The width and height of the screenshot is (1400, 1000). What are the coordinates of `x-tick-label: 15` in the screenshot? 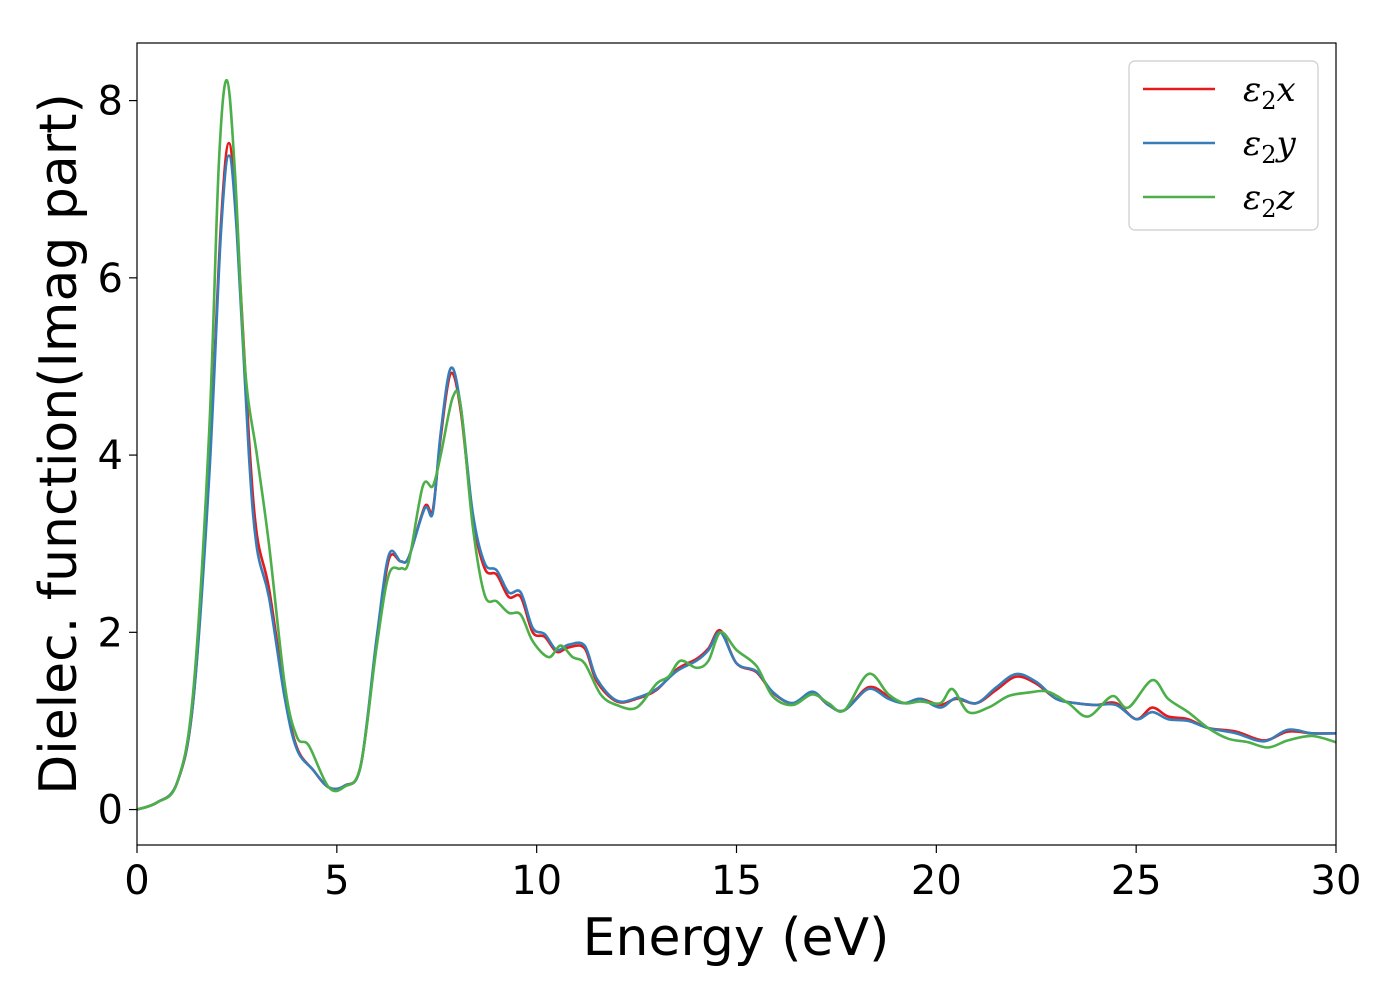 It's located at (736, 881).